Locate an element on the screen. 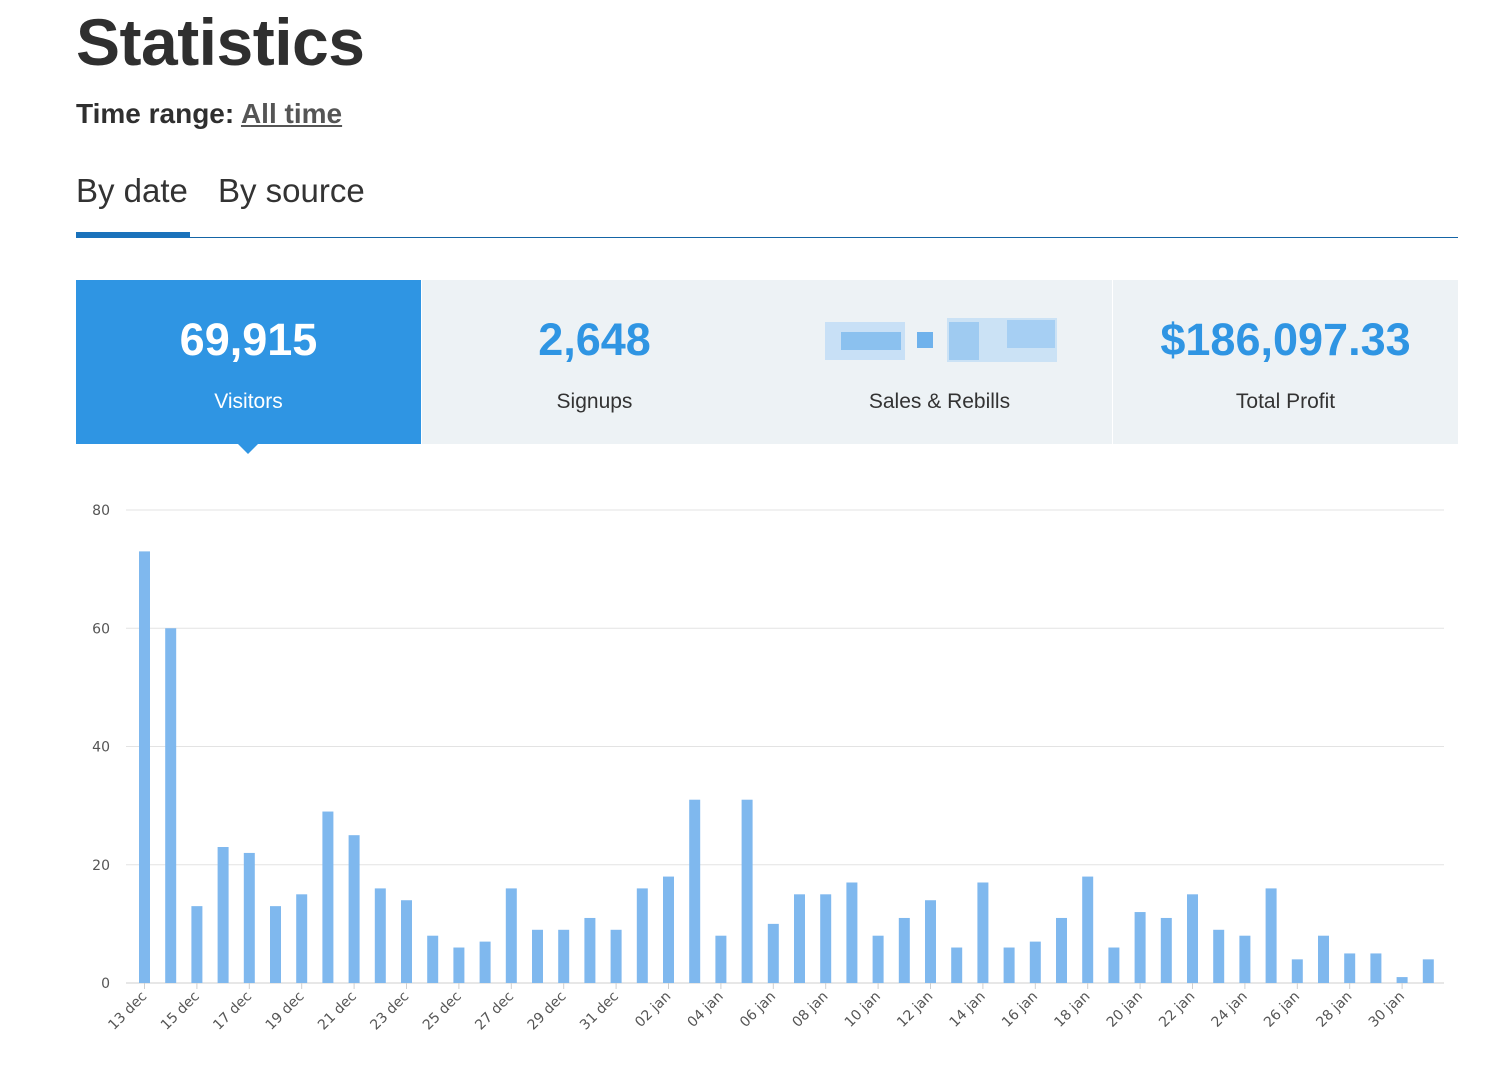 This screenshot has width=1500, height=1065. x-tick-label: 25 dec is located at coordinates (442, 1011).